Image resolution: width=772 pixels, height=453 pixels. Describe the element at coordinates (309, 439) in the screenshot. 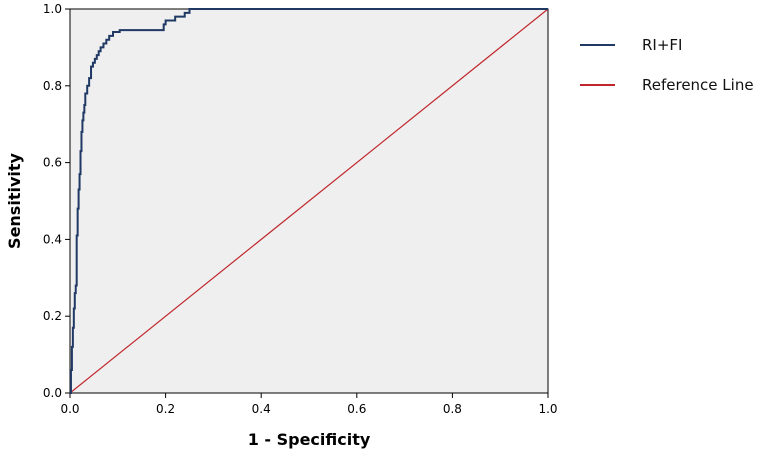

I see `x-axis-title: 1 - Specificity` at that location.